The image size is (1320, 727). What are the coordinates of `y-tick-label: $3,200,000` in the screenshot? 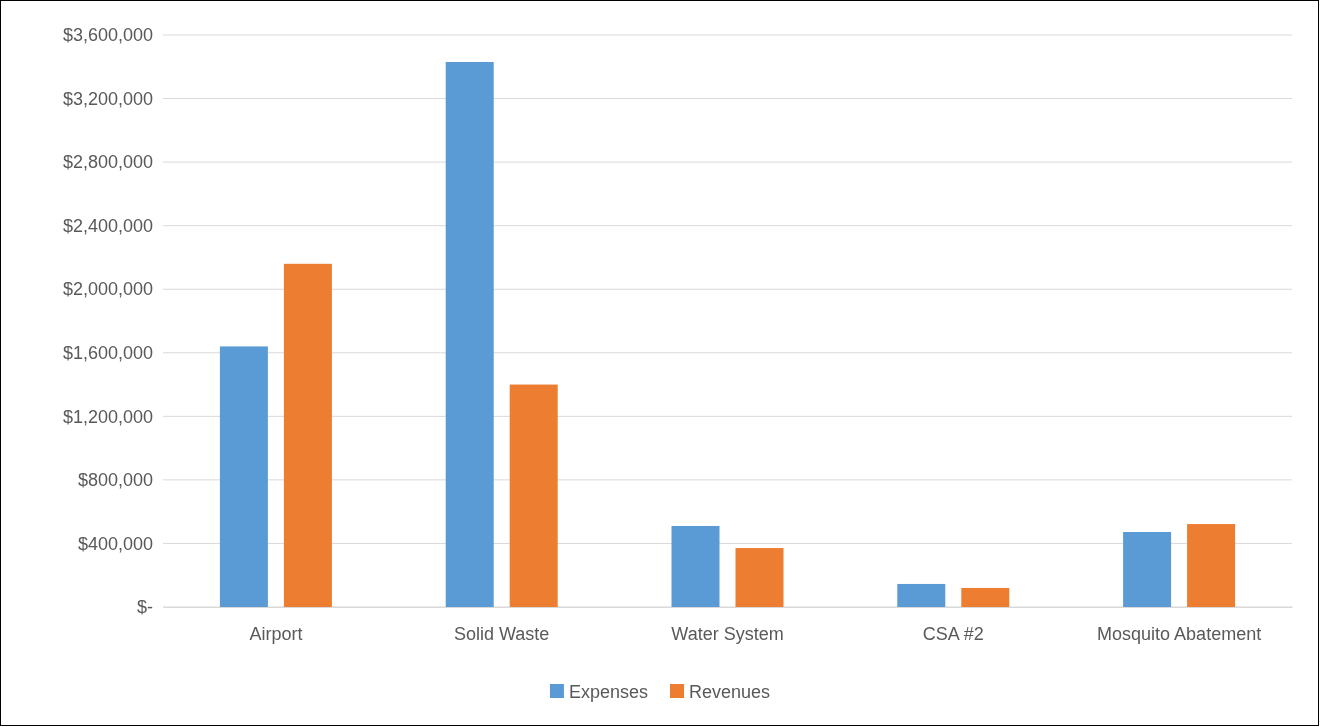 It's located at (107, 98).